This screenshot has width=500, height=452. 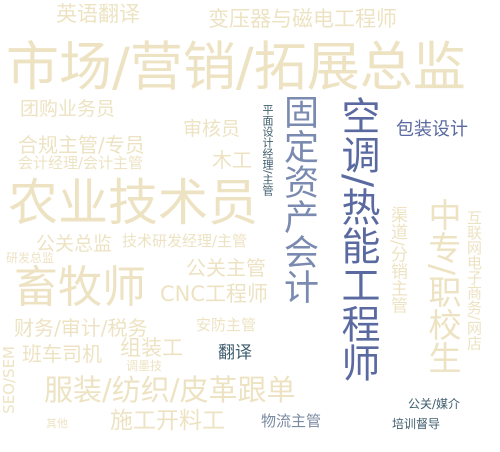 I want to click on word-pr-media: 公关/媒介, so click(x=434, y=404).